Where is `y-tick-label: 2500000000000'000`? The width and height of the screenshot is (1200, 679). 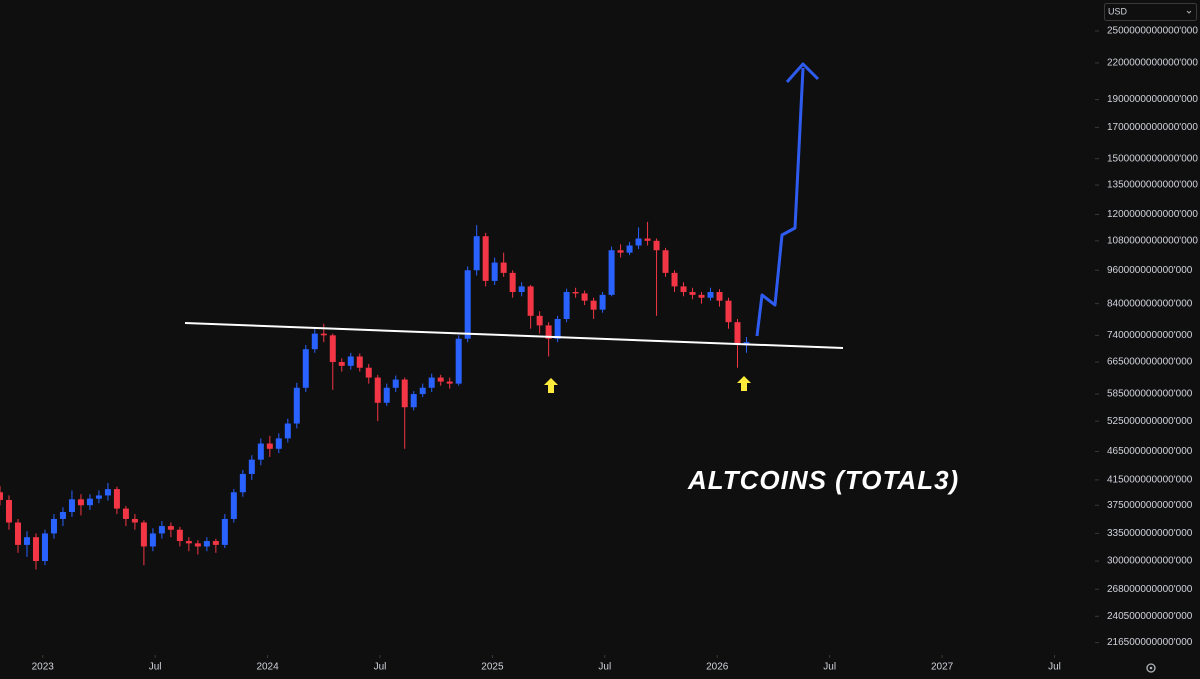 y-tick-label: 2500000000000'000 is located at coordinates (1152, 31).